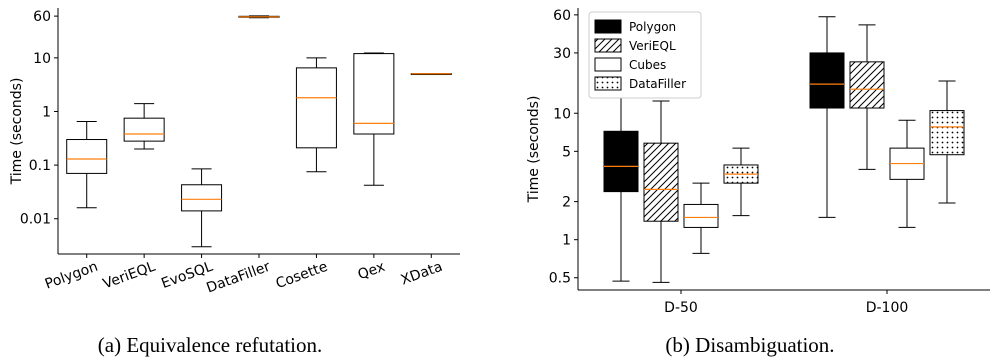 This screenshot has width=995, height=364. What do you see at coordinates (374, 94) in the screenshot?
I see `box-qex-box` at bounding box center [374, 94].